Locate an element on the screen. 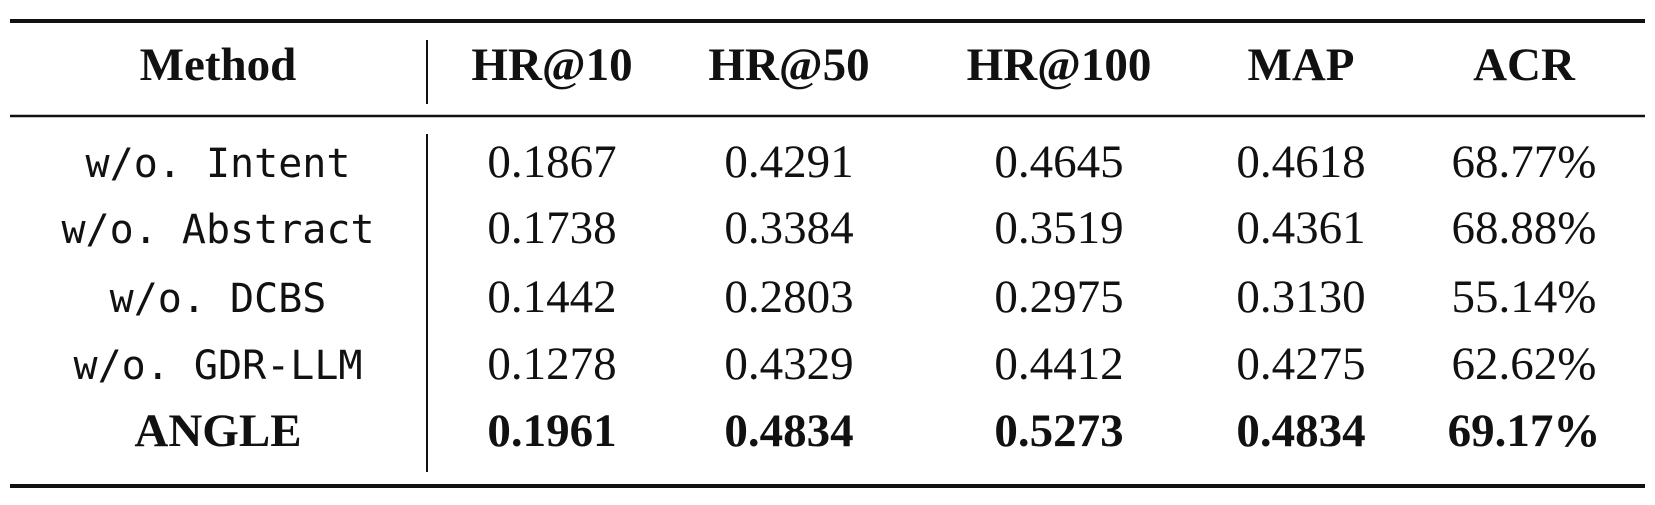 The height and width of the screenshot is (505, 1655). header-cell: HR@50 is located at coordinates (788, 65).